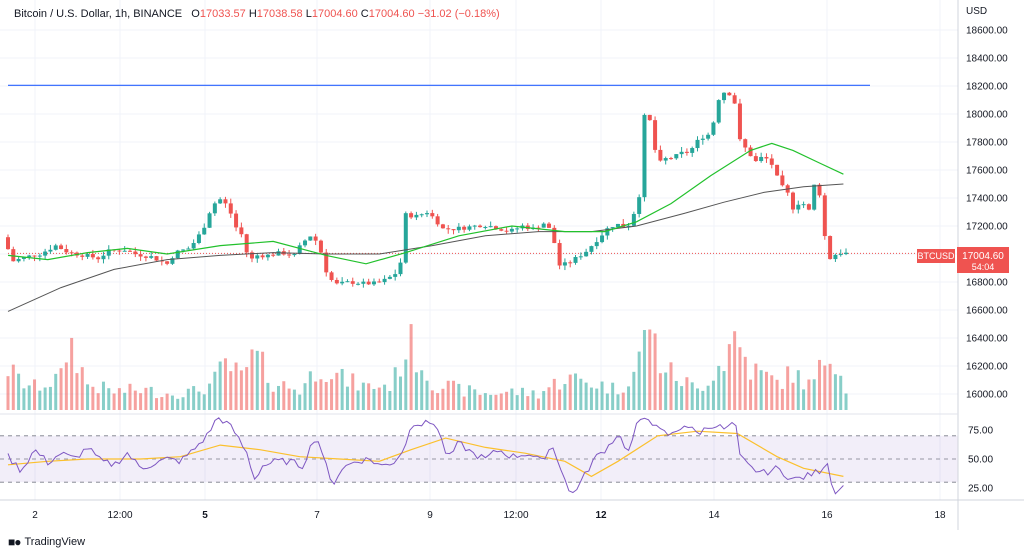 The image size is (1024, 556). What do you see at coordinates (601, 515) in the screenshot?
I see `x-tick-label: 12` at bounding box center [601, 515].